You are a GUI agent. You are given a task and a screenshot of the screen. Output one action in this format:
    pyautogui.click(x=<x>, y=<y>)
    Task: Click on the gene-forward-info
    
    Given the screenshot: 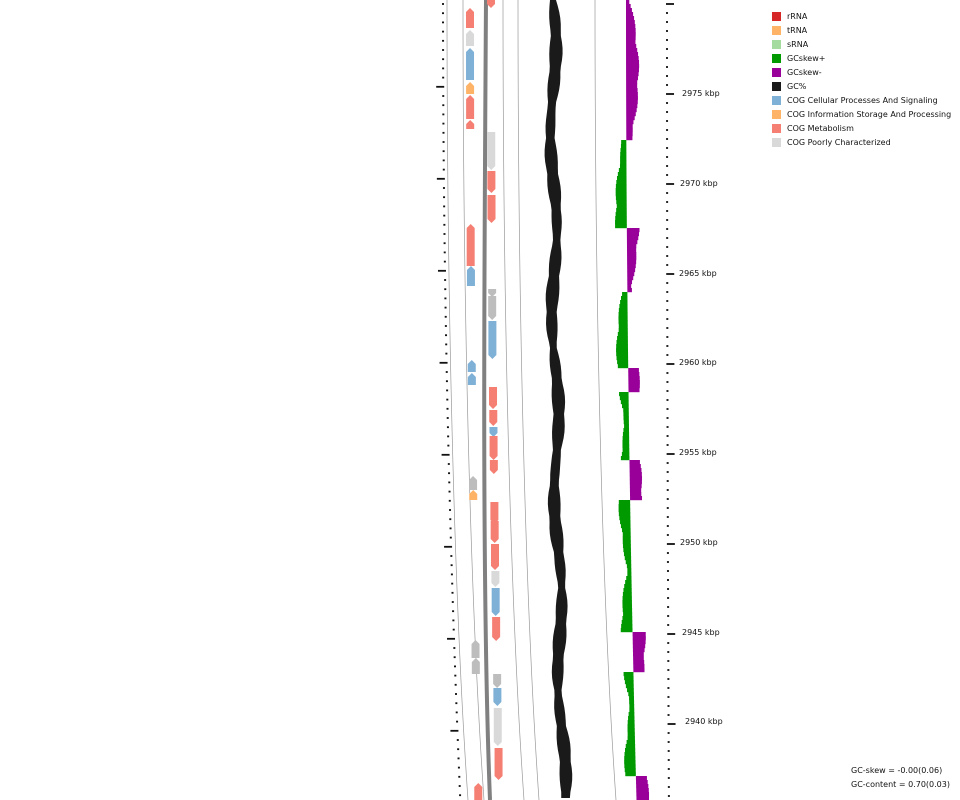 What is the action you would take?
    pyautogui.click(x=470, y=88)
    